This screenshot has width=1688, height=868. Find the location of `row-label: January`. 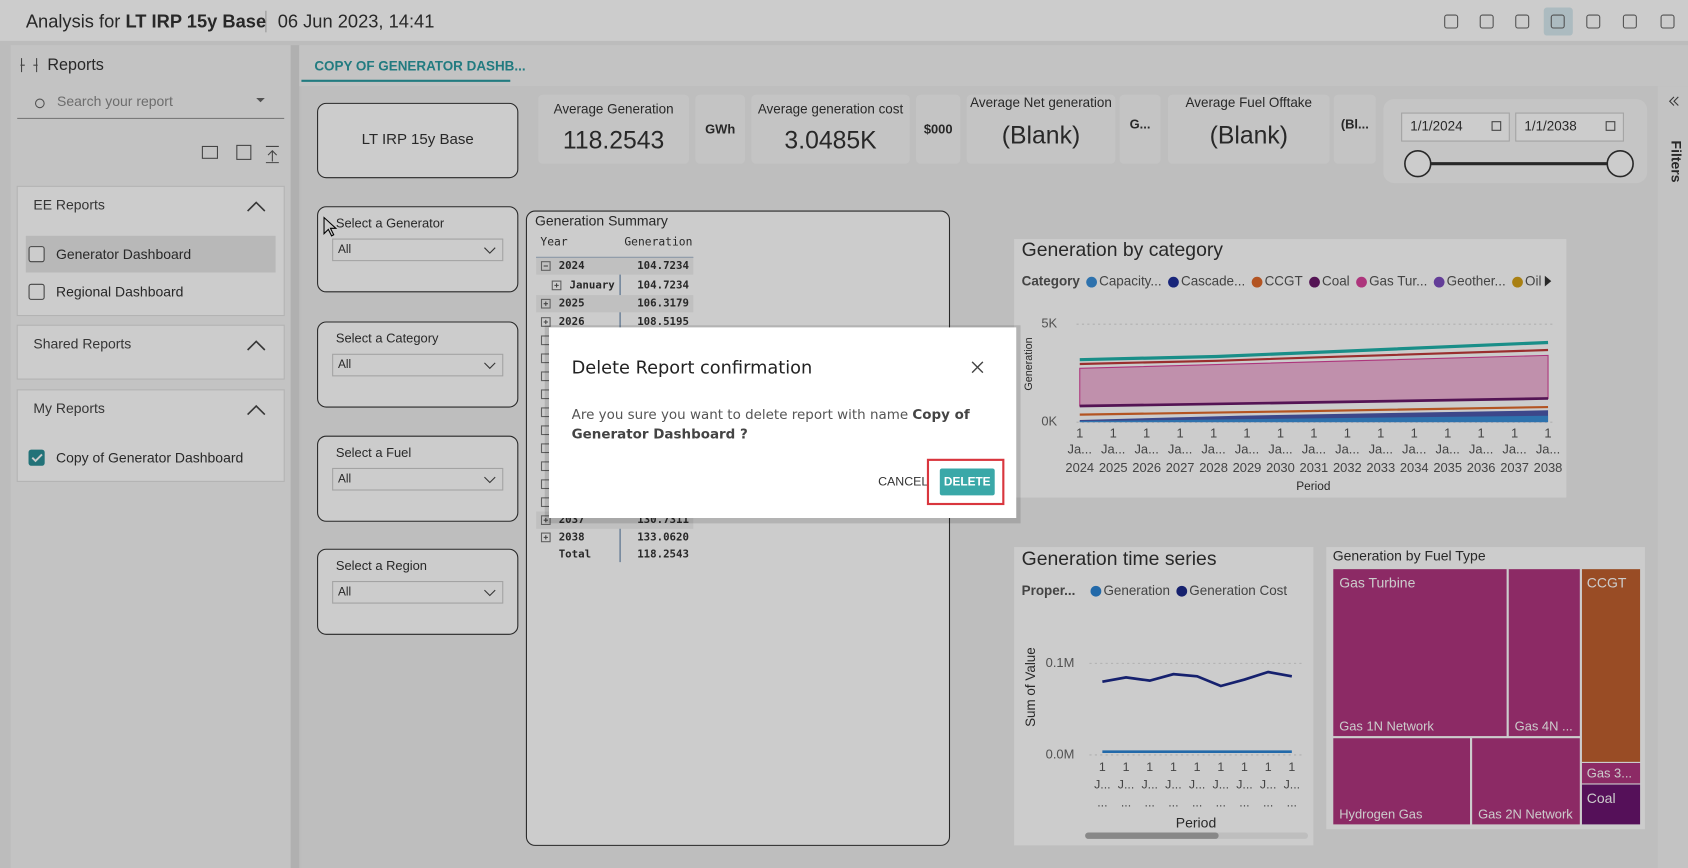

row-label: January is located at coordinates (592, 284).